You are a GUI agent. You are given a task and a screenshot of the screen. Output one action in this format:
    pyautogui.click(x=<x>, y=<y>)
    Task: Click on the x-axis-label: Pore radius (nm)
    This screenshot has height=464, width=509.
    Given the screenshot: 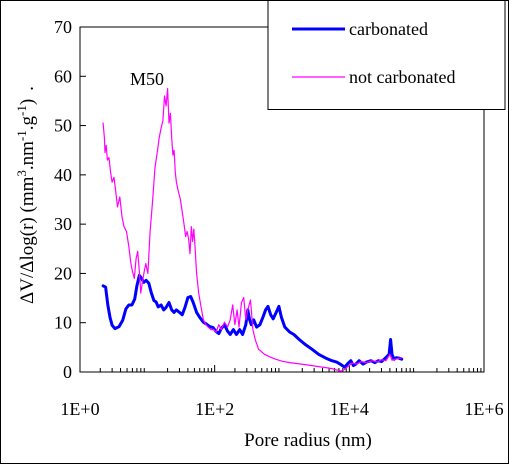 What is the action you would take?
    pyautogui.click(x=308, y=440)
    